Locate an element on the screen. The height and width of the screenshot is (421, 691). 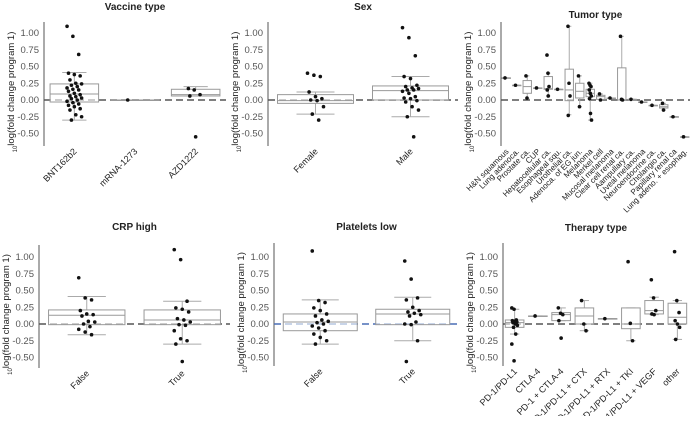
panel-title: Sex is located at coordinates (363, 7).